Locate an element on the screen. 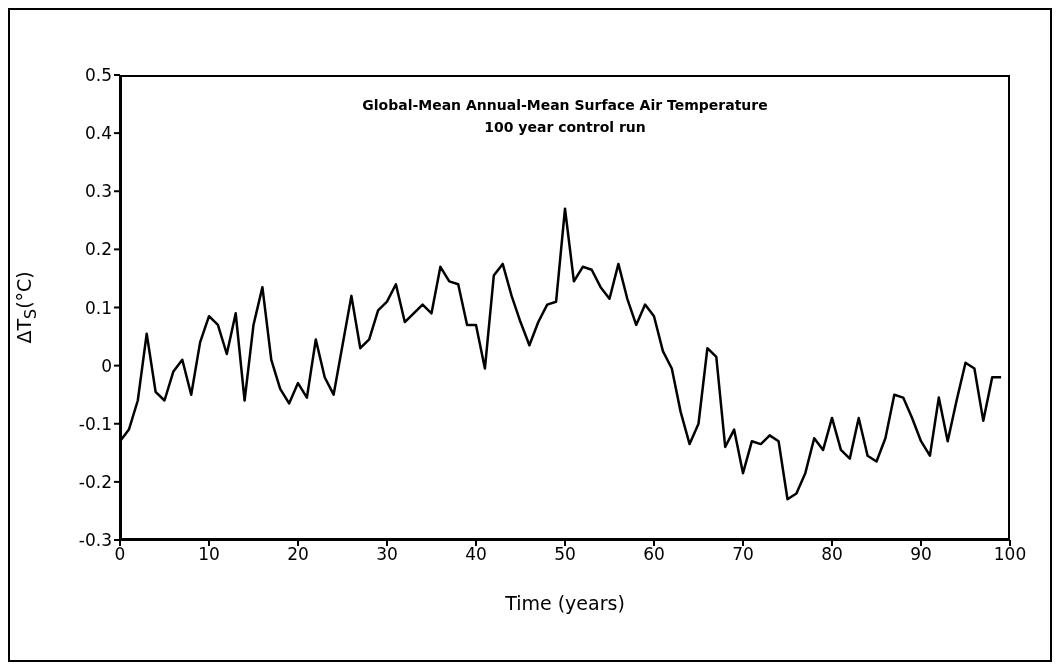 This screenshot has width=1059, height=671. x-tick-label: 20 is located at coordinates (298, 554).